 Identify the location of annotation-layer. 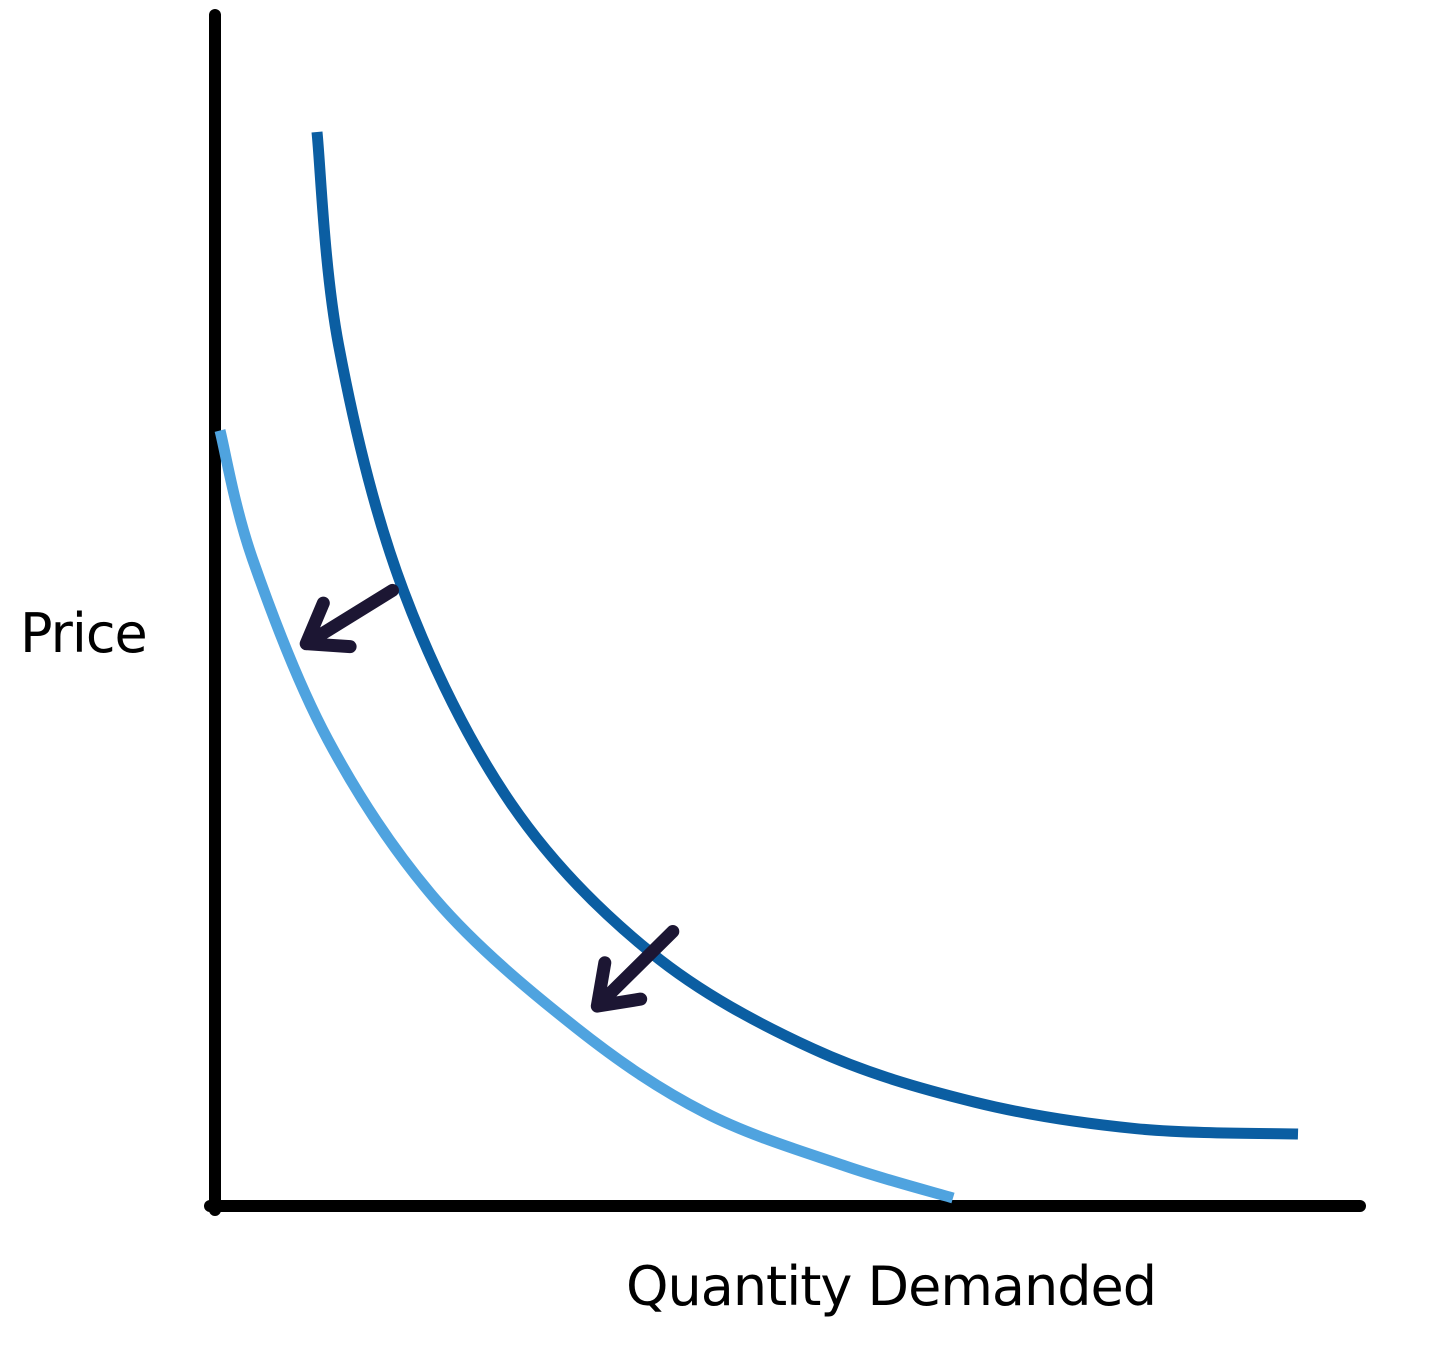
(489, 798).